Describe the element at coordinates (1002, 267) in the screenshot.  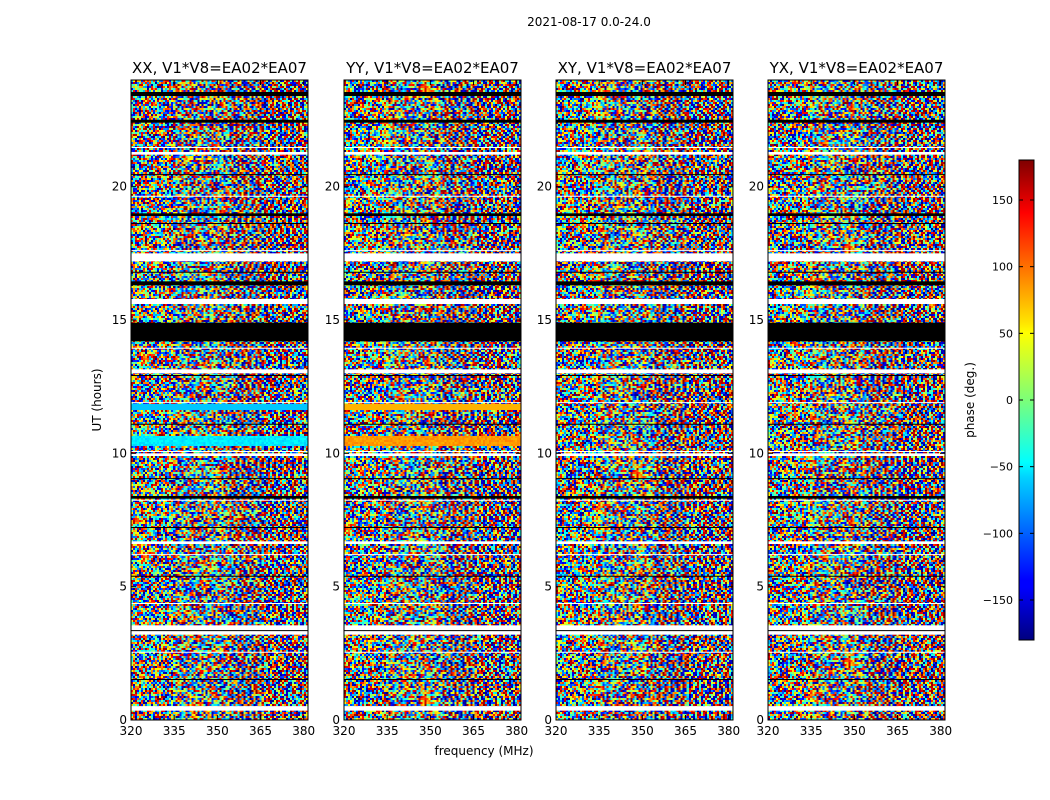
I see `colorbar-tick-label: 100` at that location.